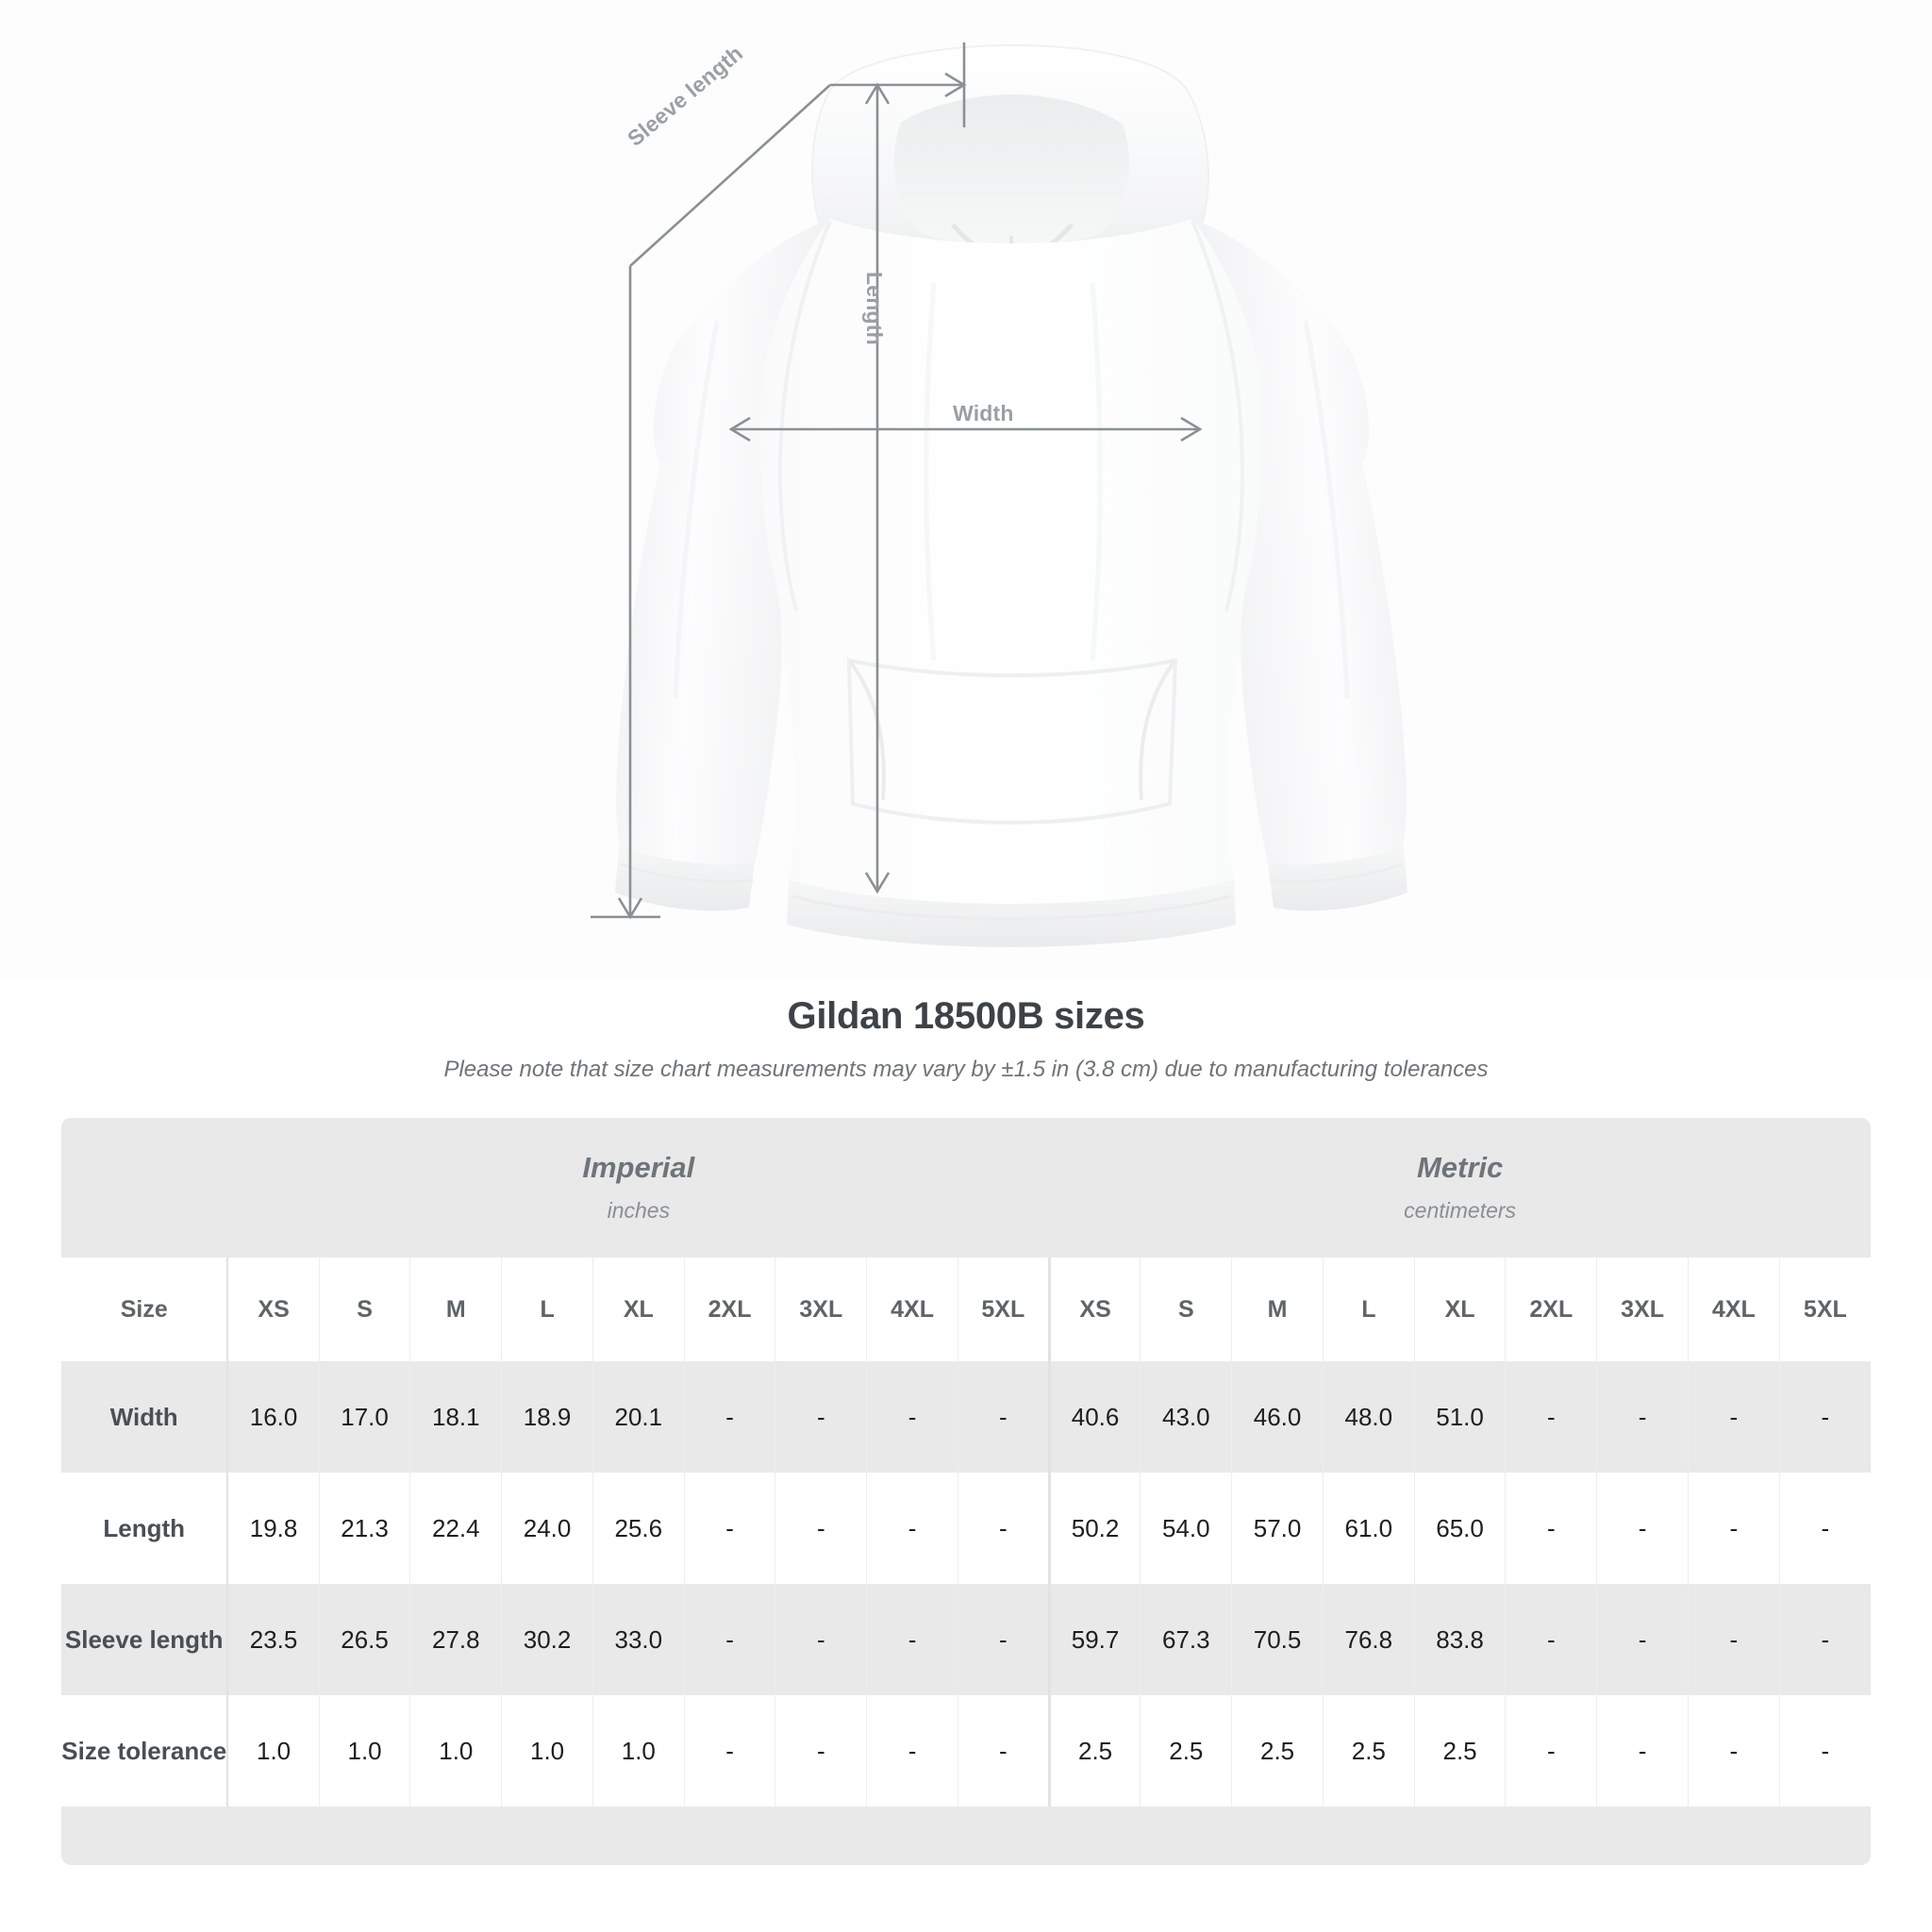  What do you see at coordinates (821, 1417) in the screenshot?
I see `cell-width-imperial-3xl: -` at bounding box center [821, 1417].